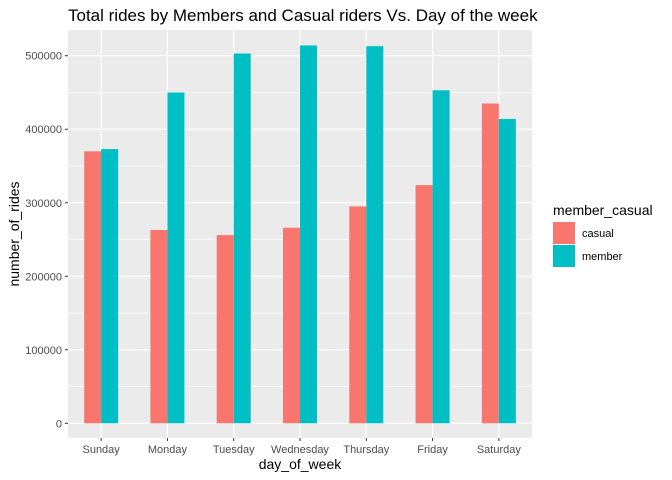 This screenshot has height=480, width=672. I want to click on y-axis-title: number_of_rides, so click(14, 233).